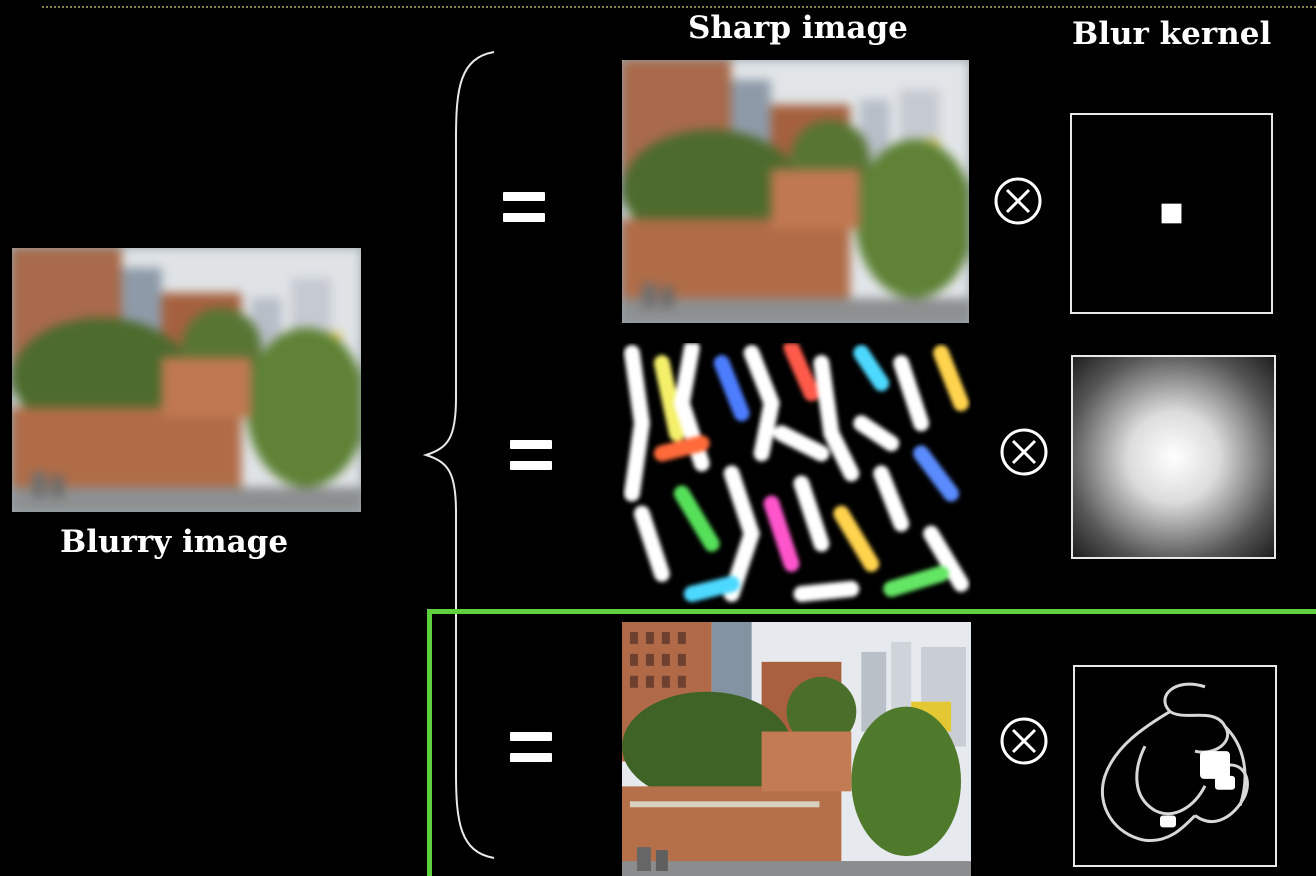 The height and width of the screenshot is (876, 1316). Describe the element at coordinates (796, 749) in the screenshot. I see `sharp-estimate-correct` at that location.